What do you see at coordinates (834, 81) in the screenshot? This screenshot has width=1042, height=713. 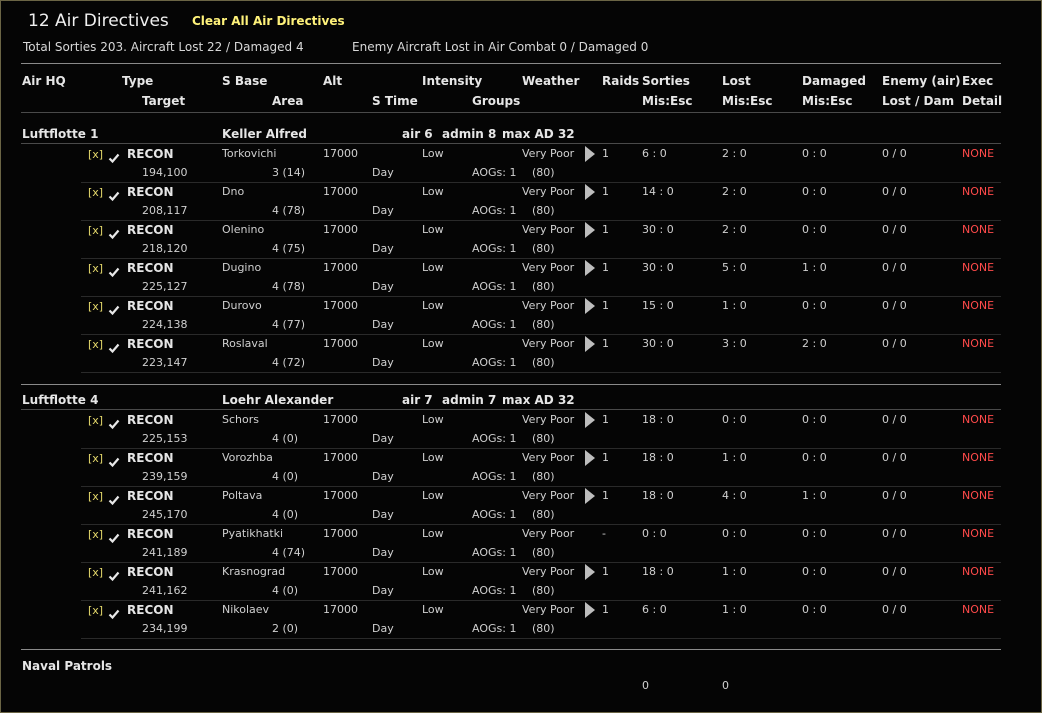 I see `col-damaged: Damaged` at bounding box center [834, 81].